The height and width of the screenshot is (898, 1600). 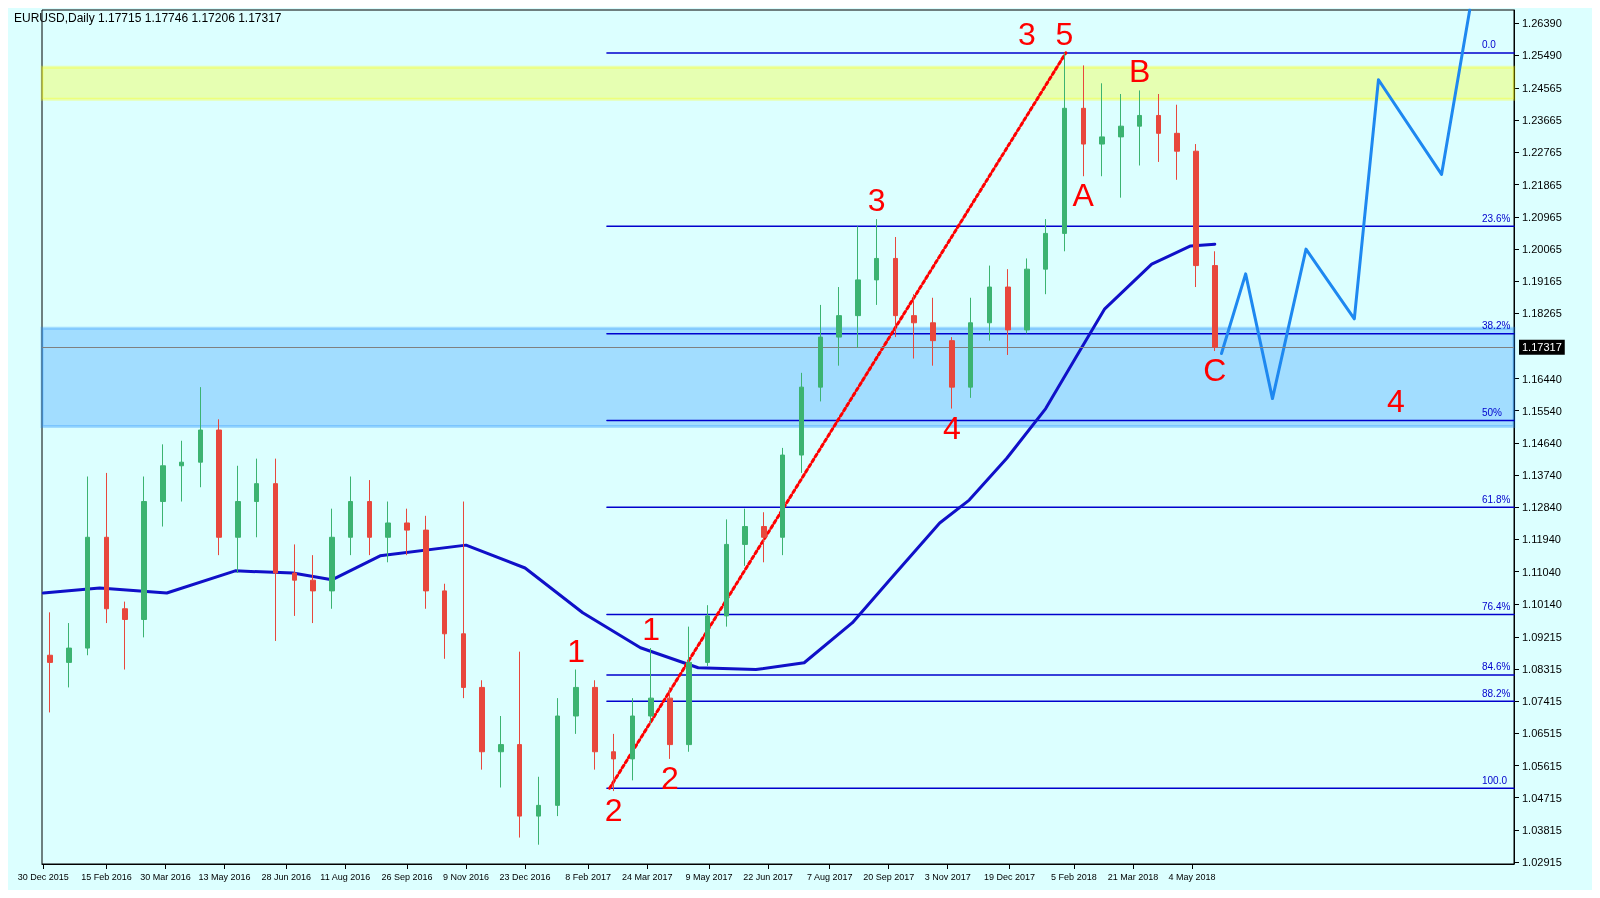 I want to click on x-tick-label: 28 Jun 2016, so click(x=286, y=876).